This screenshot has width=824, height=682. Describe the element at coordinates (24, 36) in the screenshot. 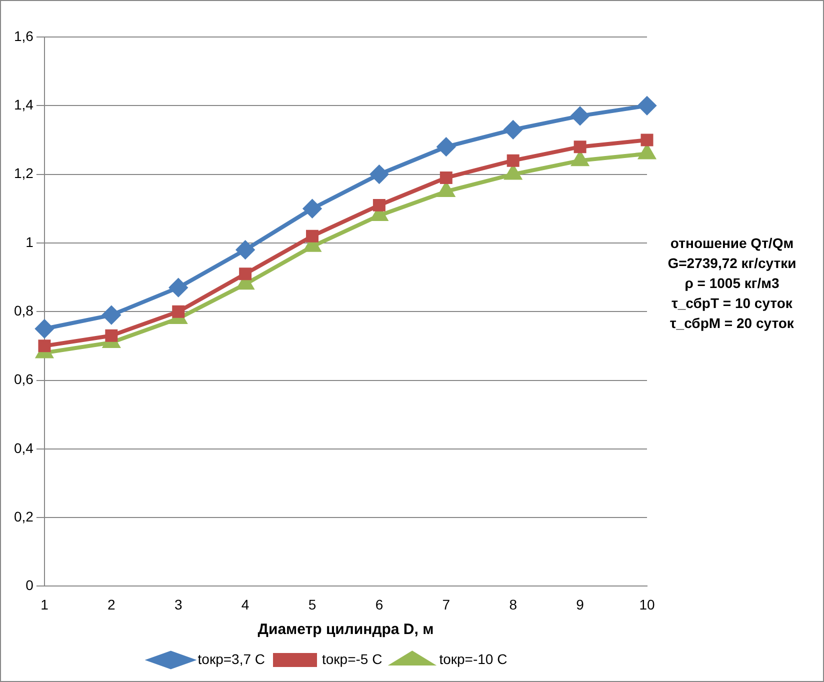

I see `y-tick-label: 1,6` at that location.